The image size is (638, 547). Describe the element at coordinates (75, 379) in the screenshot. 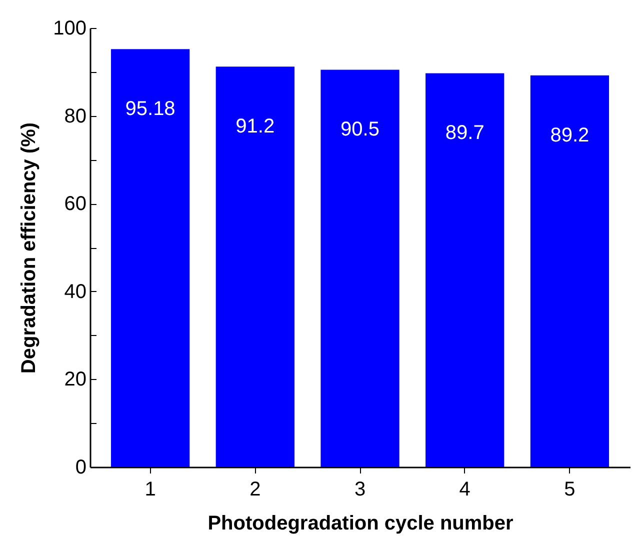

I see `y-tick-label: 20` at that location.